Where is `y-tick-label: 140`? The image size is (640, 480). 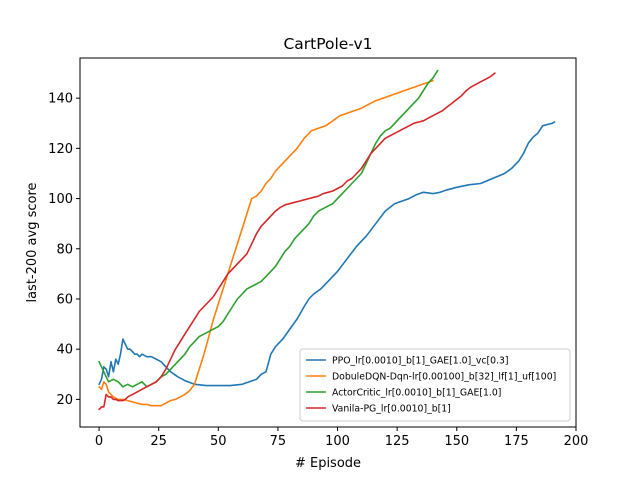
y-tick-label: 140 is located at coordinates (60, 99).